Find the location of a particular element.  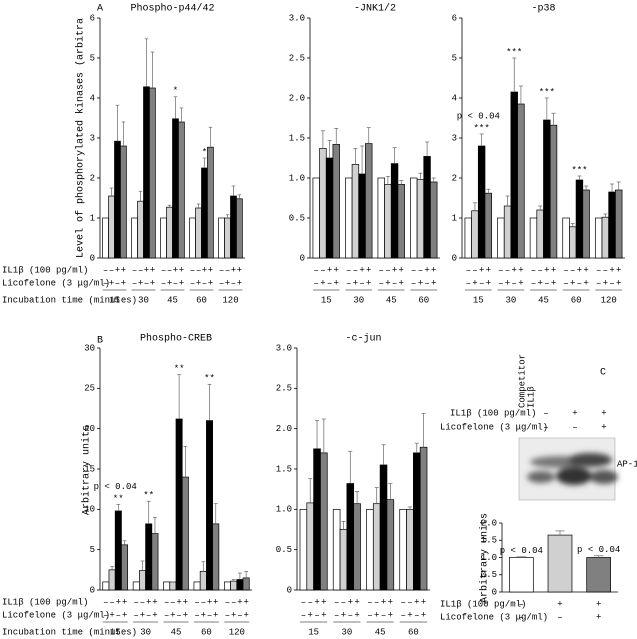

y-tick-label: 6 is located at coordinates (454, 18).